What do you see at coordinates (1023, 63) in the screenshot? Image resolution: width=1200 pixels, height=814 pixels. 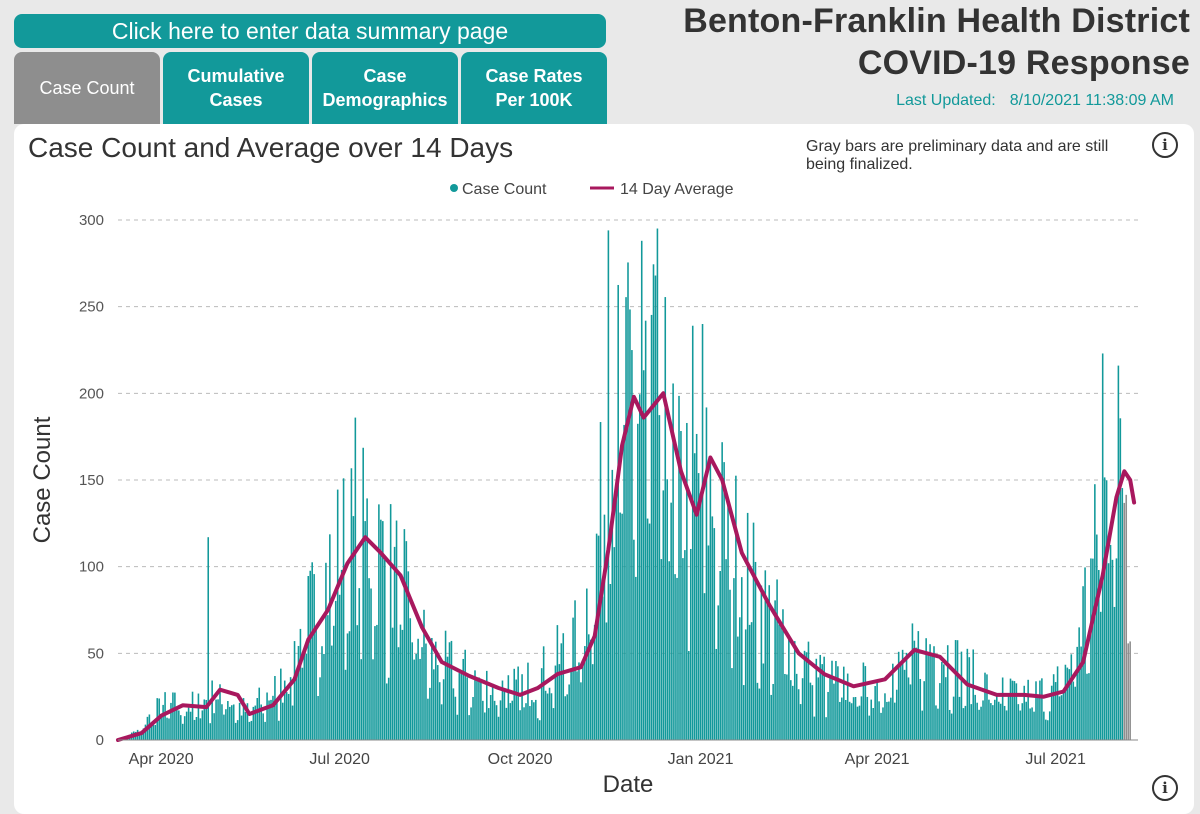 I see `page-title-line2: COVID-19 Response` at bounding box center [1023, 63].